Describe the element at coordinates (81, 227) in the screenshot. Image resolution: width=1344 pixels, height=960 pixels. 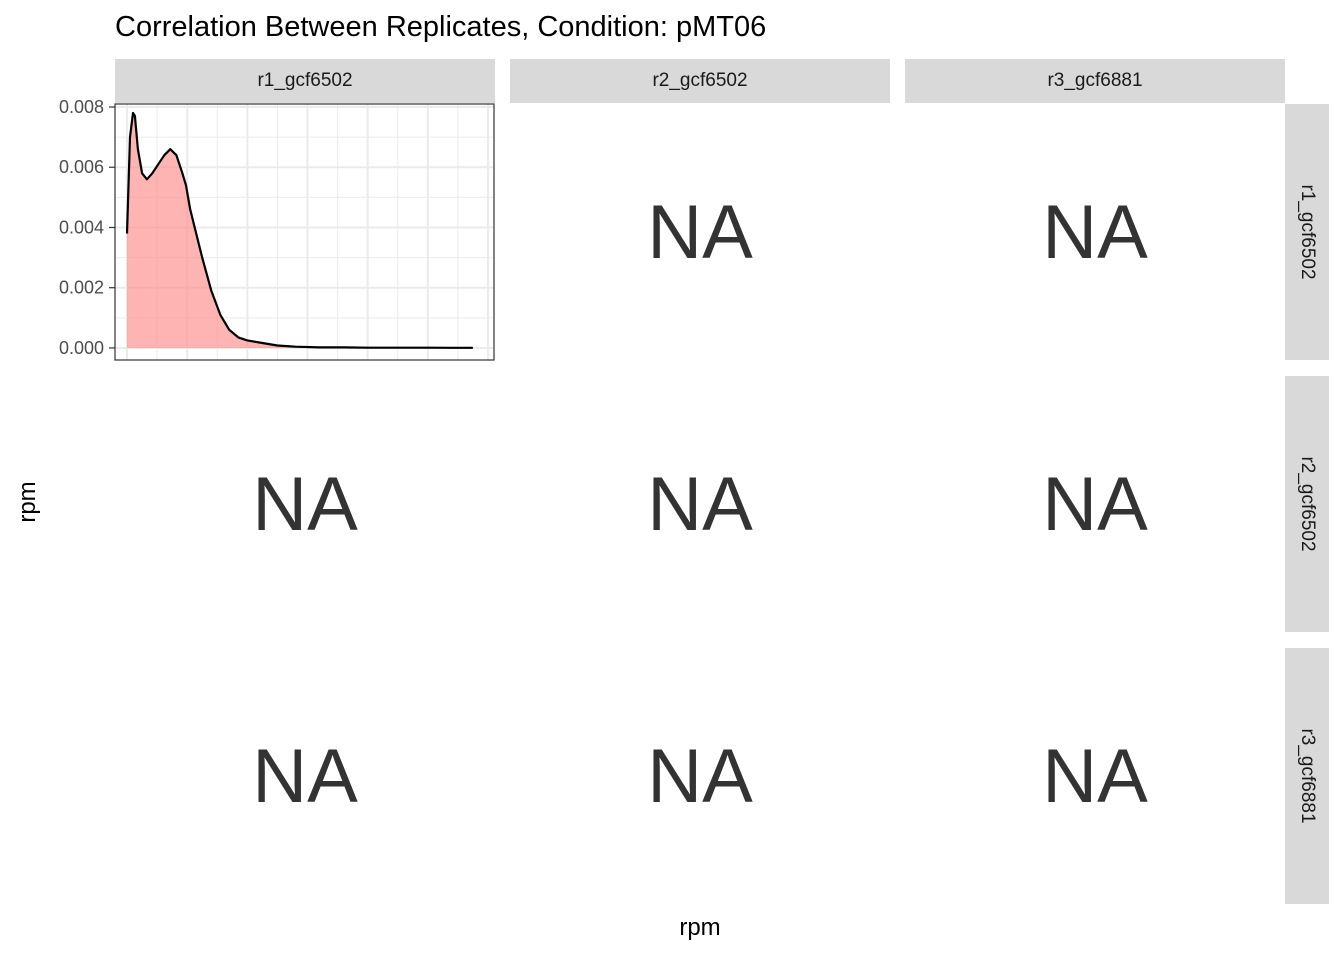
I see `y-tick-label: 0.004` at that location.